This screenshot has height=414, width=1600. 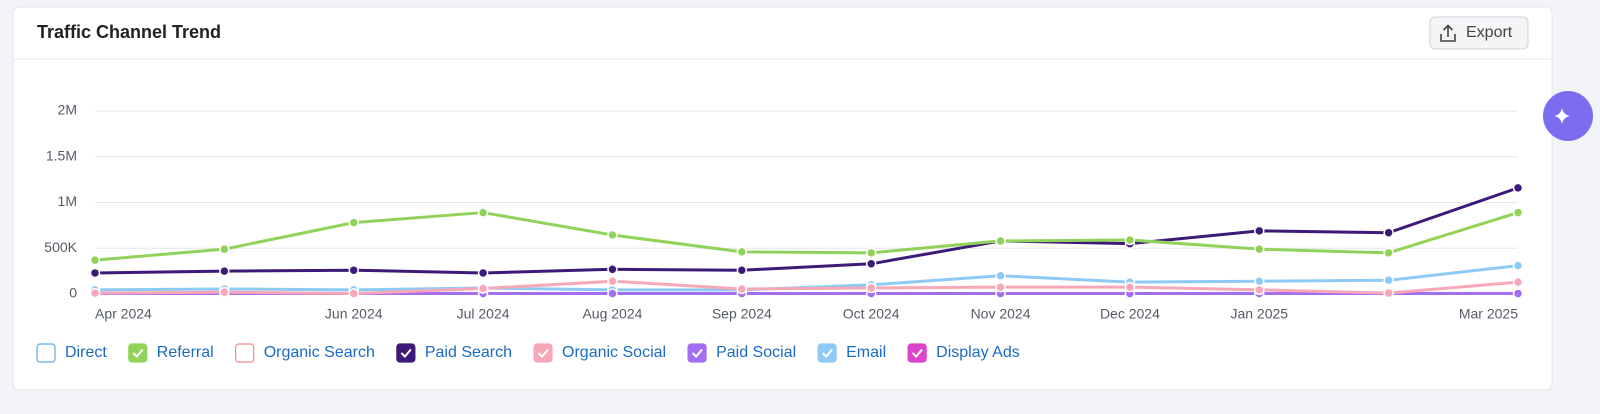 What do you see at coordinates (60, 247) in the screenshot?
I see `y-tick-label: 500K` at bounding box center [60, 247].